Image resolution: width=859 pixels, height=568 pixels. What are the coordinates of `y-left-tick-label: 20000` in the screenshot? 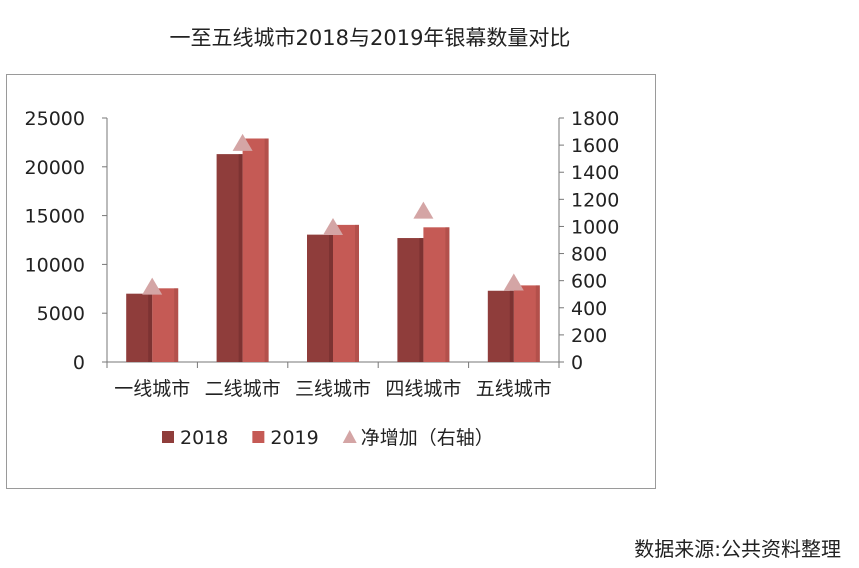 It's located at (55, 168).